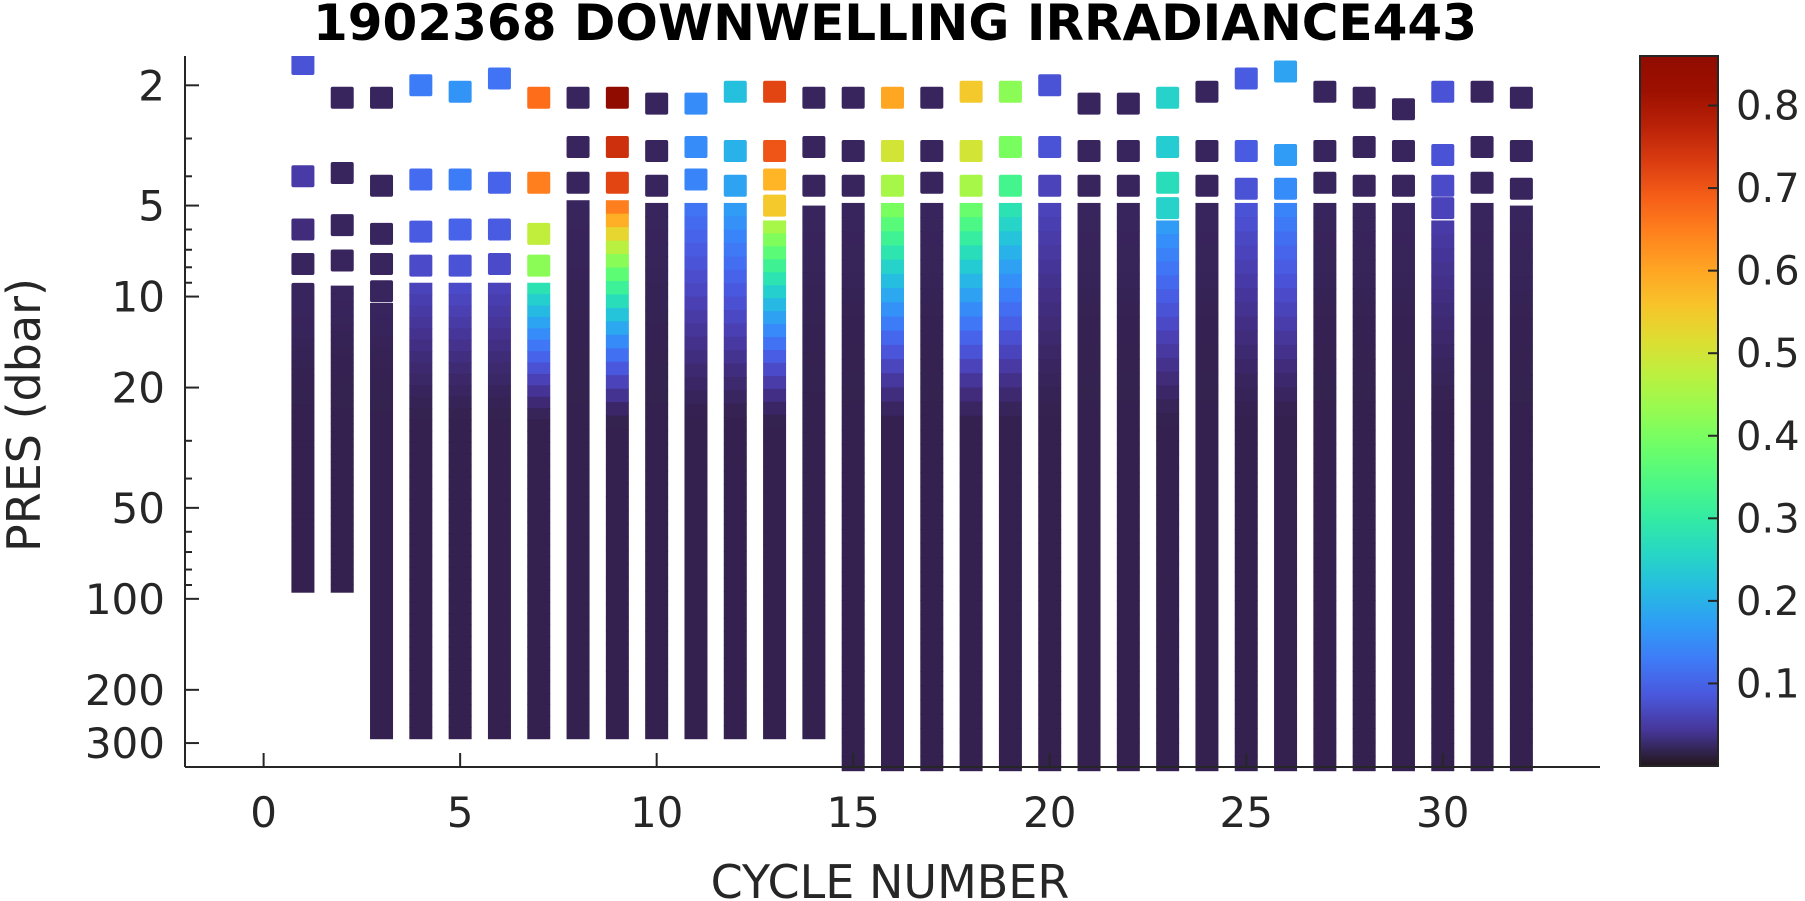 The height and width of the screenshot is (901, 1805). Describe the element at coordinates (1049, 812) in the screenshot. I see `x-tick-label-20: 20` at that location.